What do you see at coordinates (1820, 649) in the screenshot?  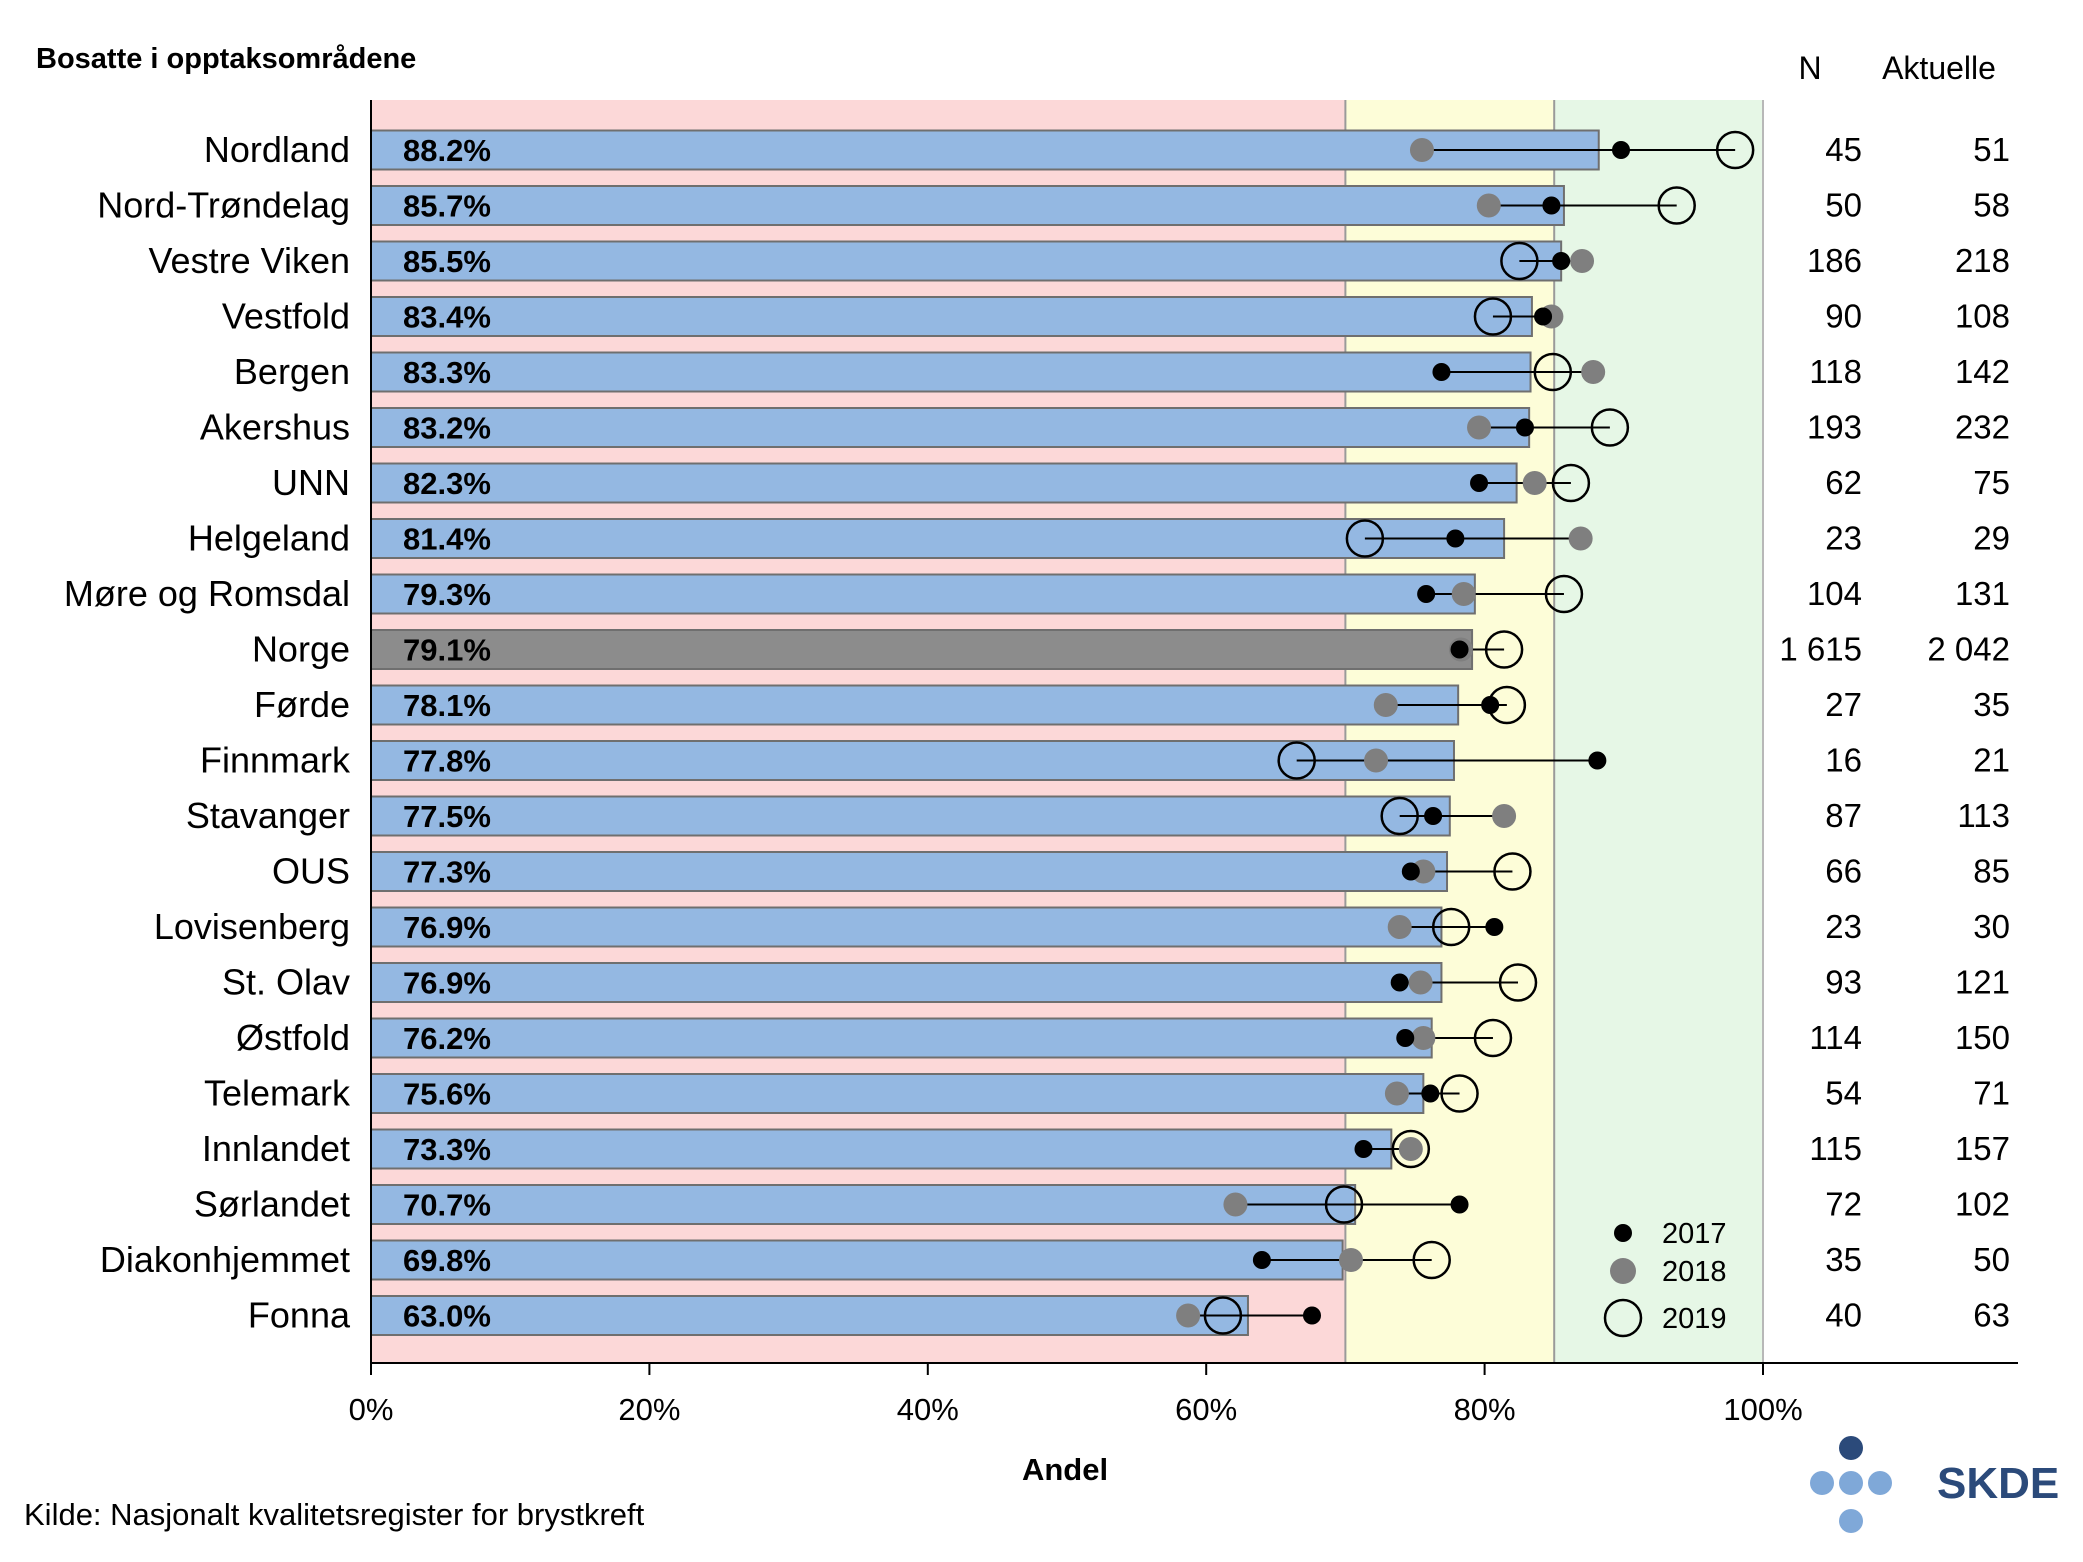 I see `n-value: 1 615` at bounding box center [1820, 649].